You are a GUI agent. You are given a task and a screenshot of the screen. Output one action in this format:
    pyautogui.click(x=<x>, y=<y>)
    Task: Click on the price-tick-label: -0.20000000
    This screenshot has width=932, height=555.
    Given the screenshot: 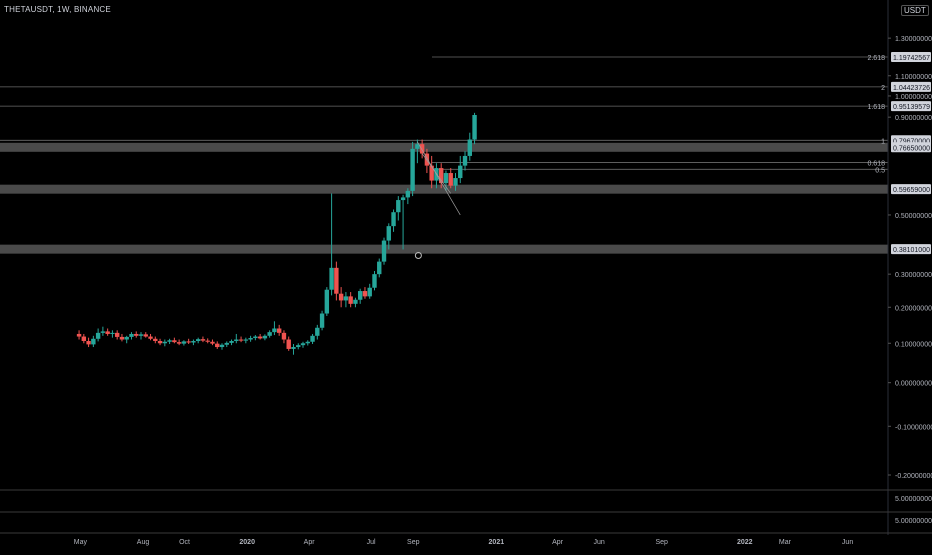 What is the action you would take?
    pyautogui.click(x=913, y=476)
    